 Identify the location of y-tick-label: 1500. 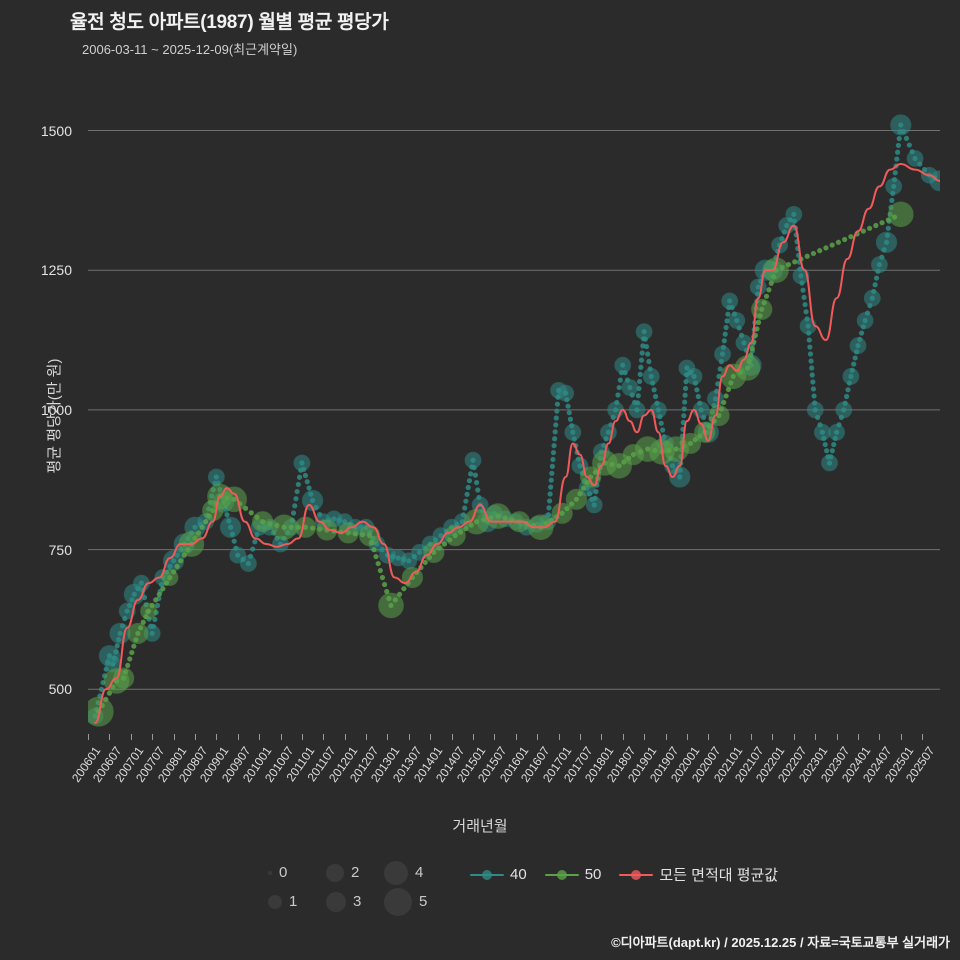
(56, 130).